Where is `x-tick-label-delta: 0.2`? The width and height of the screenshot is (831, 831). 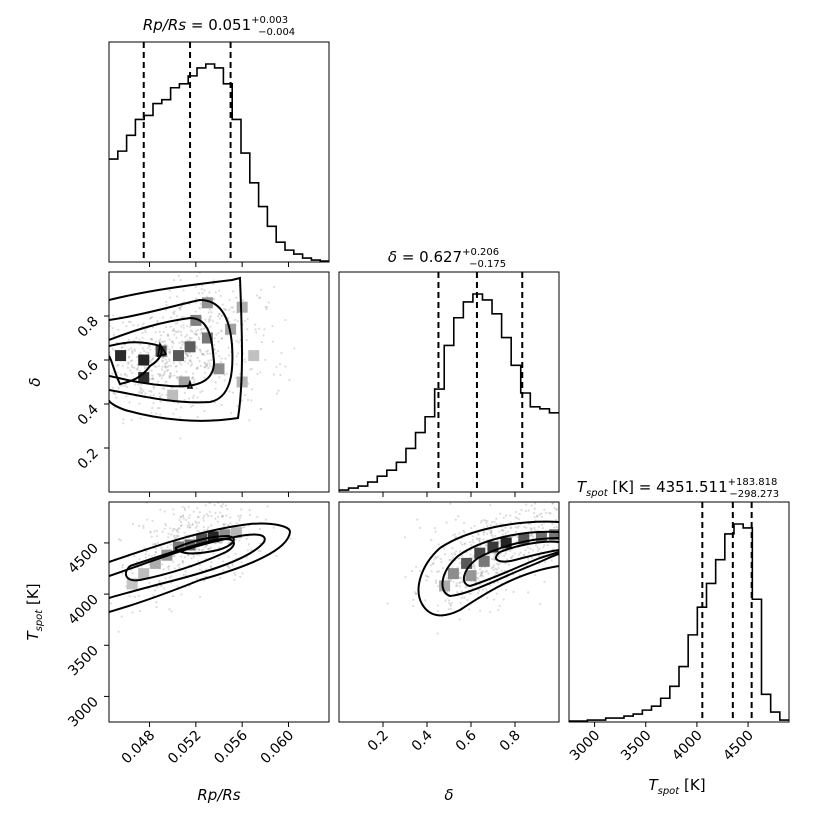
x-tick-label-delta: 0.2 is located at coordinates (378, 741).